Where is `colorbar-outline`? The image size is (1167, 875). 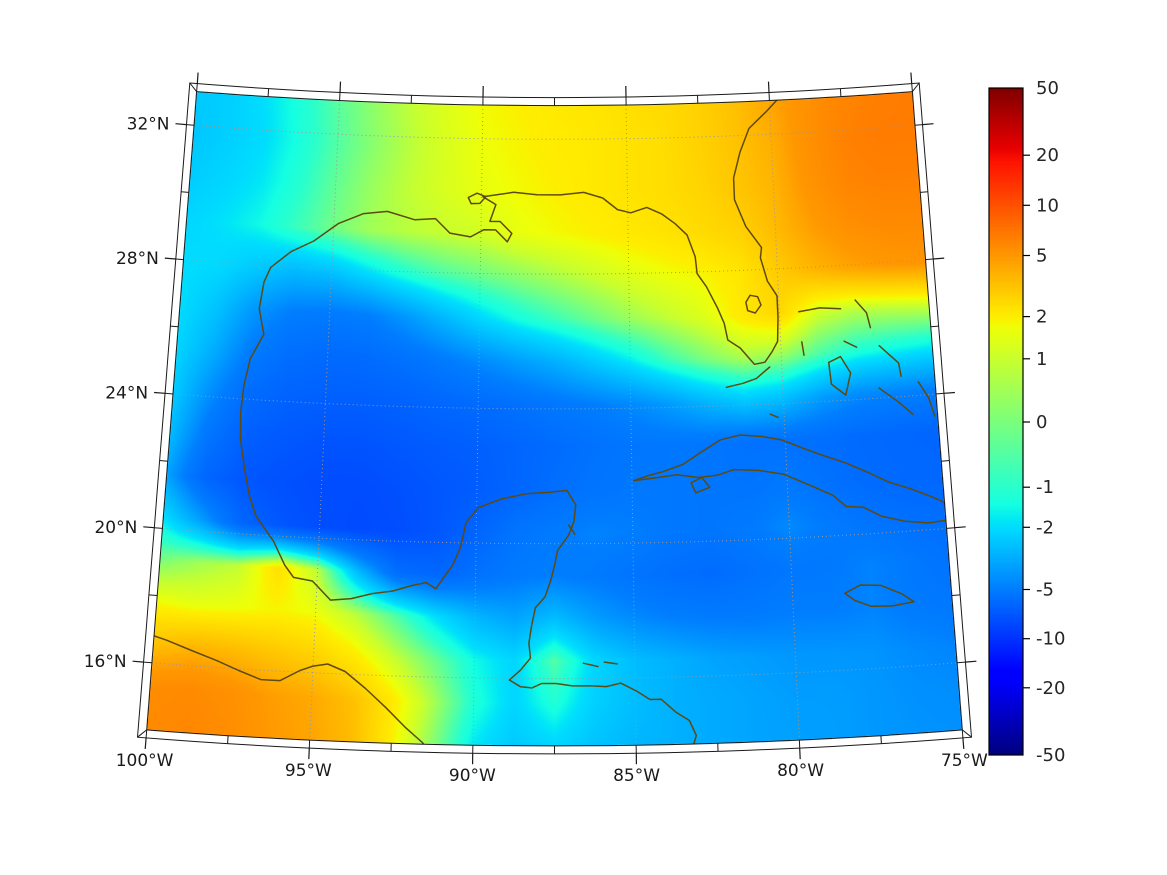 colorbar-outline is located at coordinates (1006, 421).